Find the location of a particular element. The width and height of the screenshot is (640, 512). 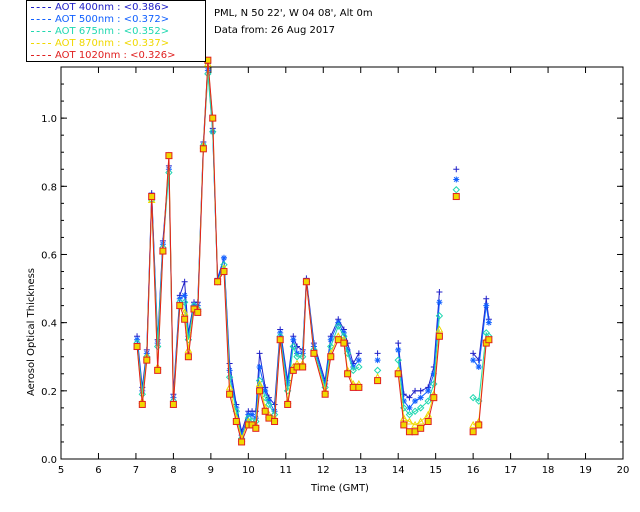

x-tick-label: 5 is located at coordinates (61, 470).